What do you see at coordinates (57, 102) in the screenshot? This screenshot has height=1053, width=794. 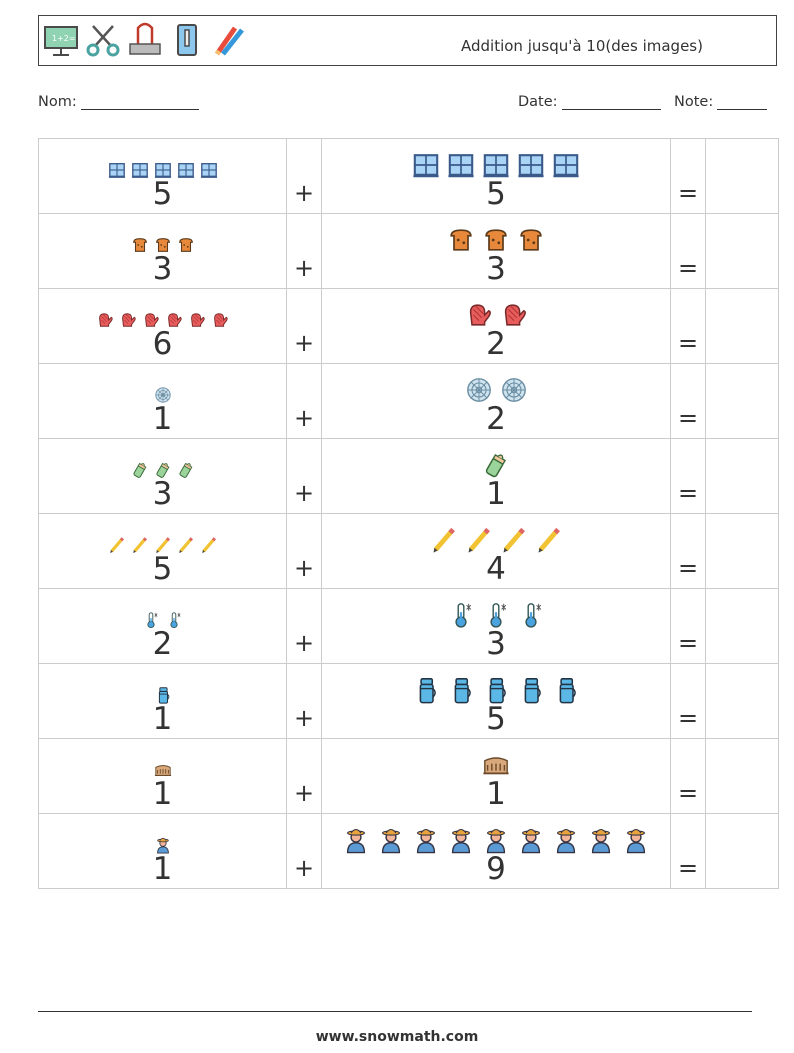 I see `name-label: Nom:` at bounding box center [57, 102].